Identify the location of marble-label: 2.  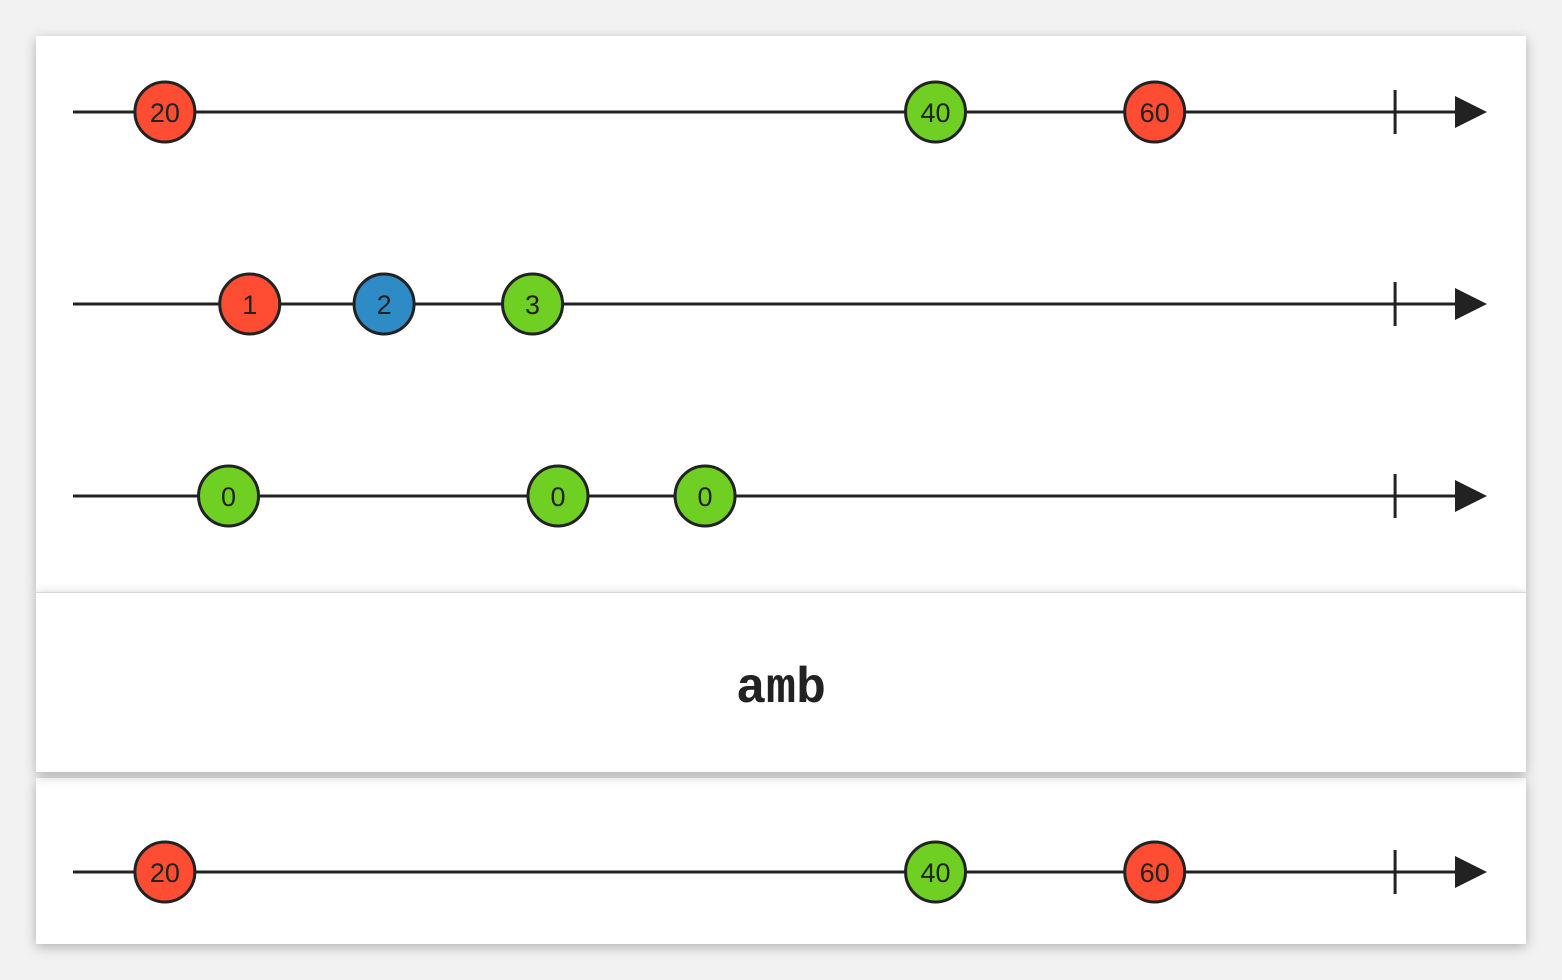
(384, 305).